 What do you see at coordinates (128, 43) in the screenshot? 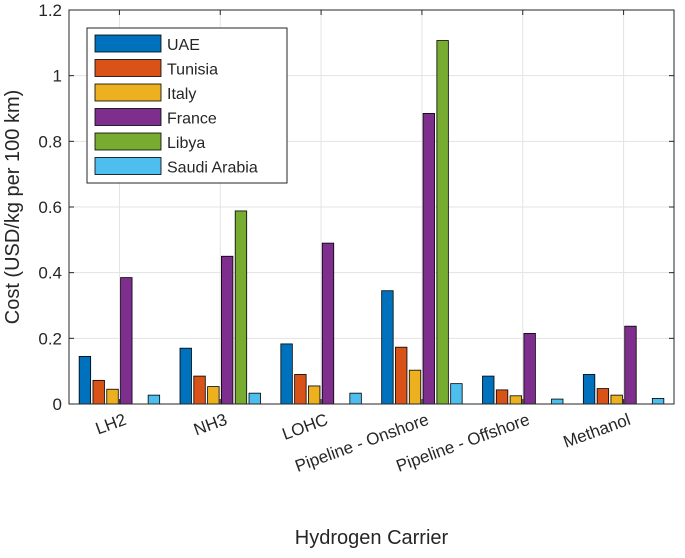
I see `legend-swatch-uae` at bounding box center [128, 43].